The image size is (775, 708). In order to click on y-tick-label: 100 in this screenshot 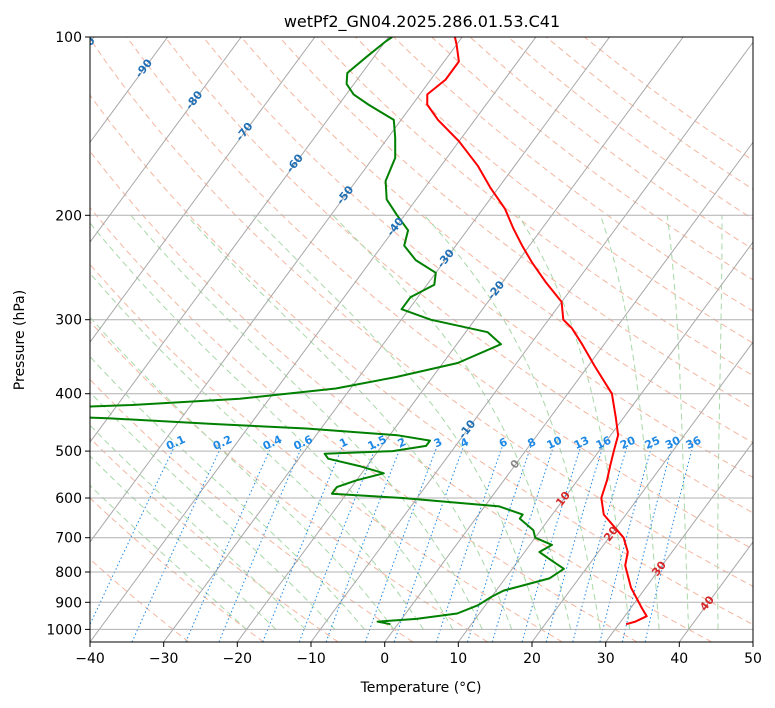, I will do `click(68, 38)`.